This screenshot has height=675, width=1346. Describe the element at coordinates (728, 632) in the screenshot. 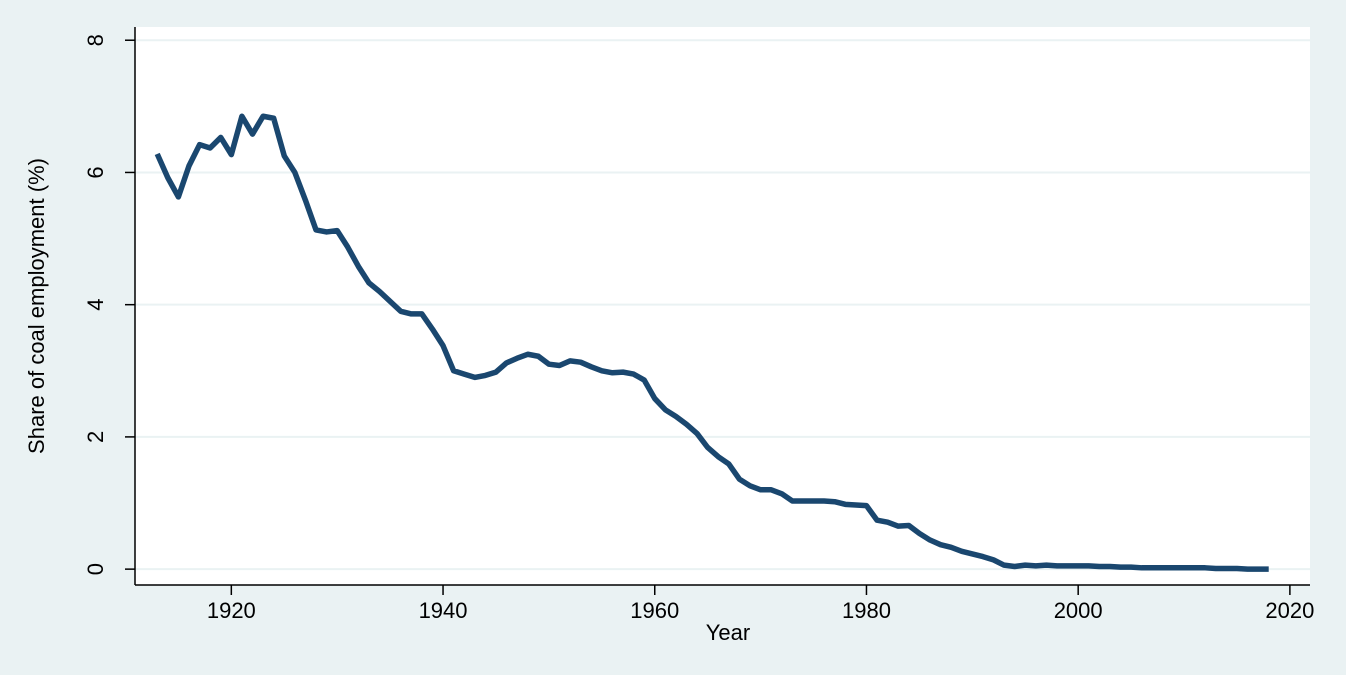

I see `x-axis-label: Year` at that location.